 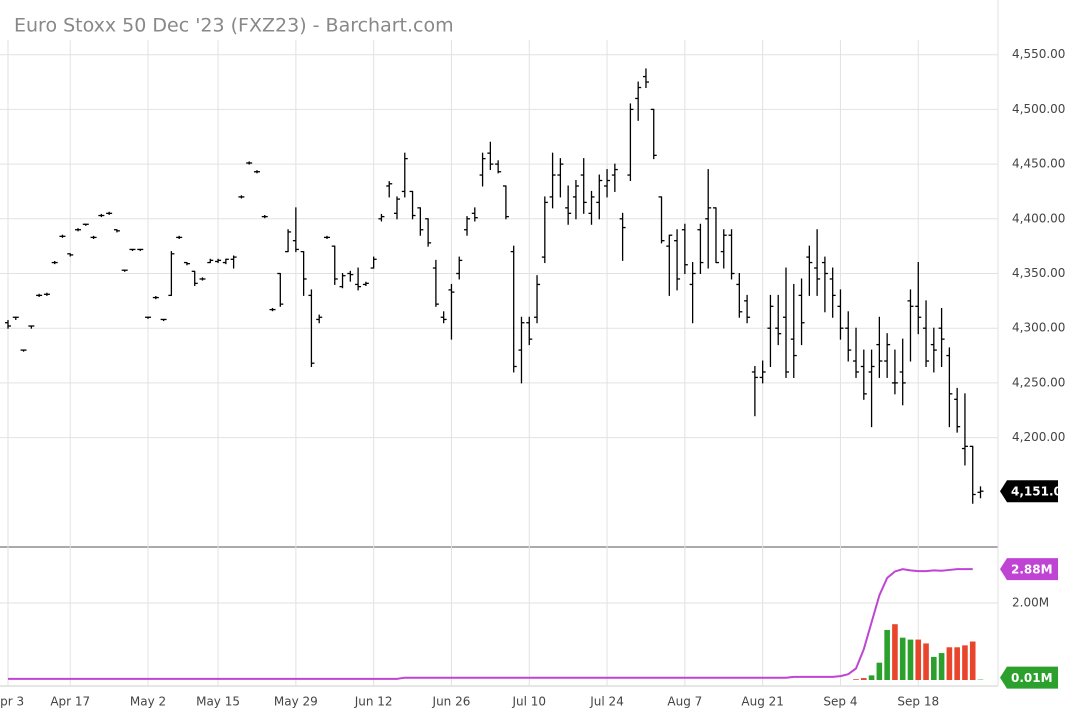 I want to click on y-tick-label: 4,250.00, so click(x=1038, y=382).